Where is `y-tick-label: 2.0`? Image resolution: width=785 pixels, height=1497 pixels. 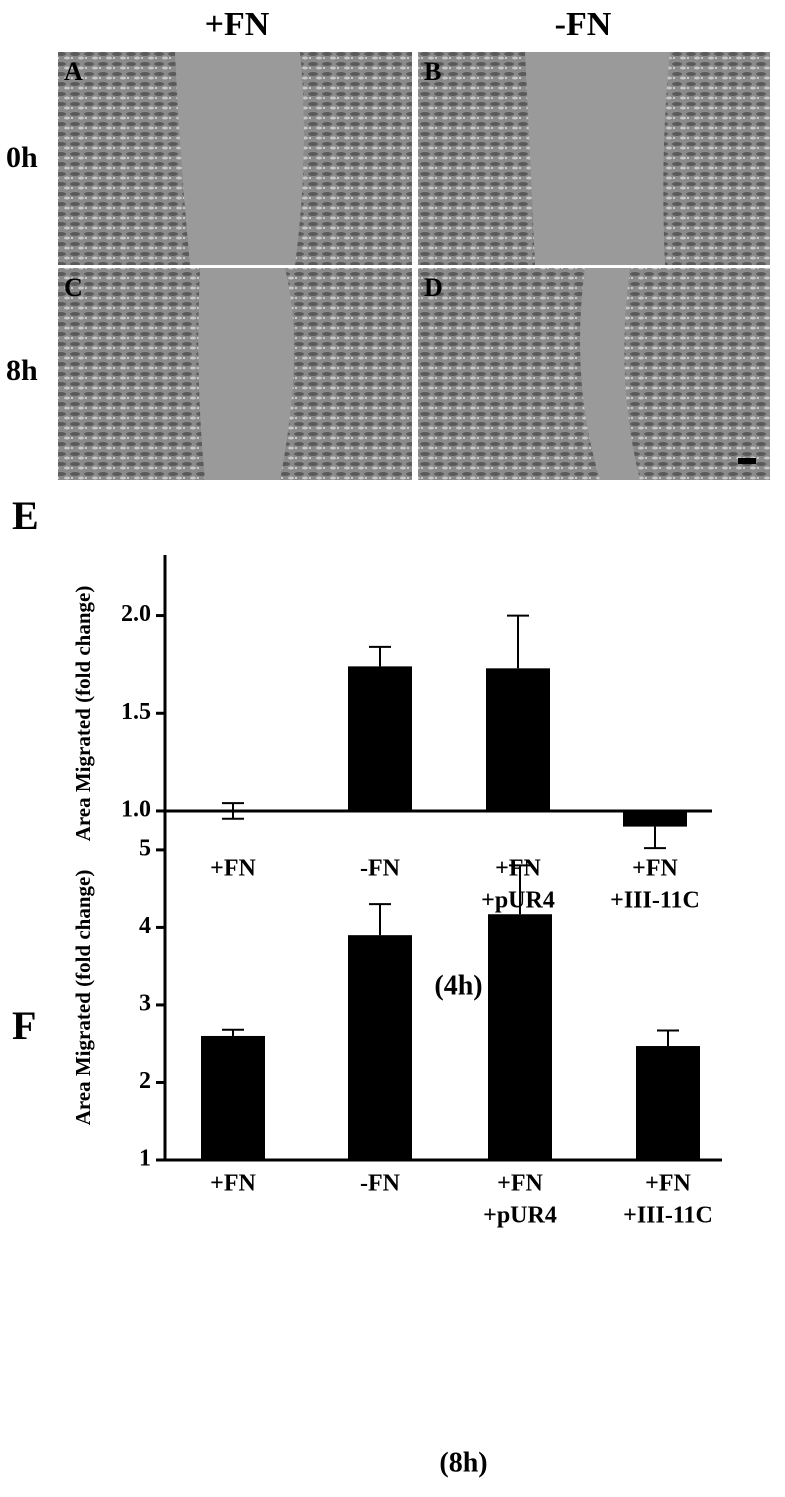
y-tick-label: 2.0 is located at coordinates (136, 614).